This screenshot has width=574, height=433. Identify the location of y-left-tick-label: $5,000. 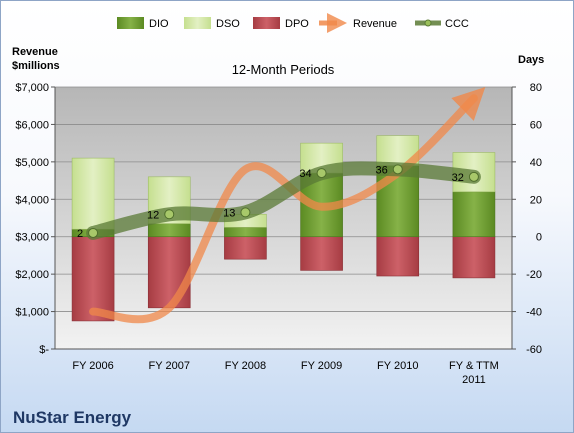
(32, 163).